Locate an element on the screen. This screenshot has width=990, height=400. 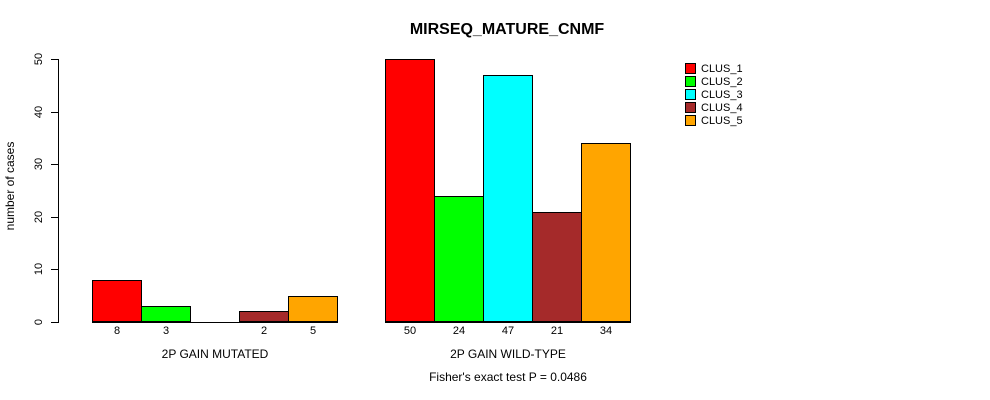
bar-clus_5-wild-type is located at coordinates (606, 232).